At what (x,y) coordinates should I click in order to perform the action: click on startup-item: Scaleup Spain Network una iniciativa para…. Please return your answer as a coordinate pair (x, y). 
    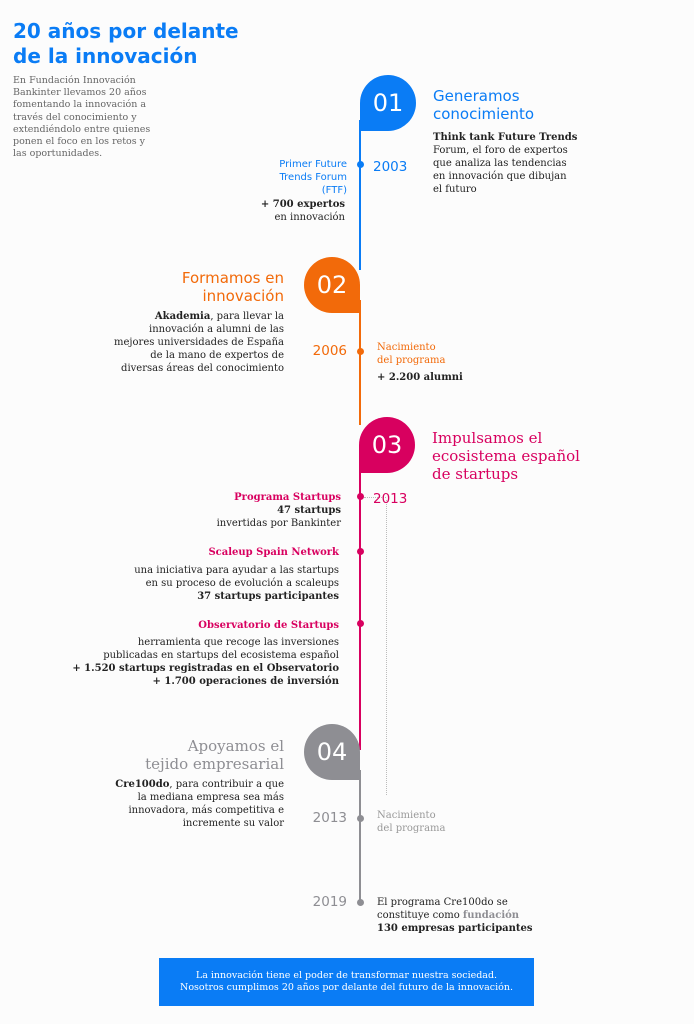
    Looking at the image, I should click on (236, 574).